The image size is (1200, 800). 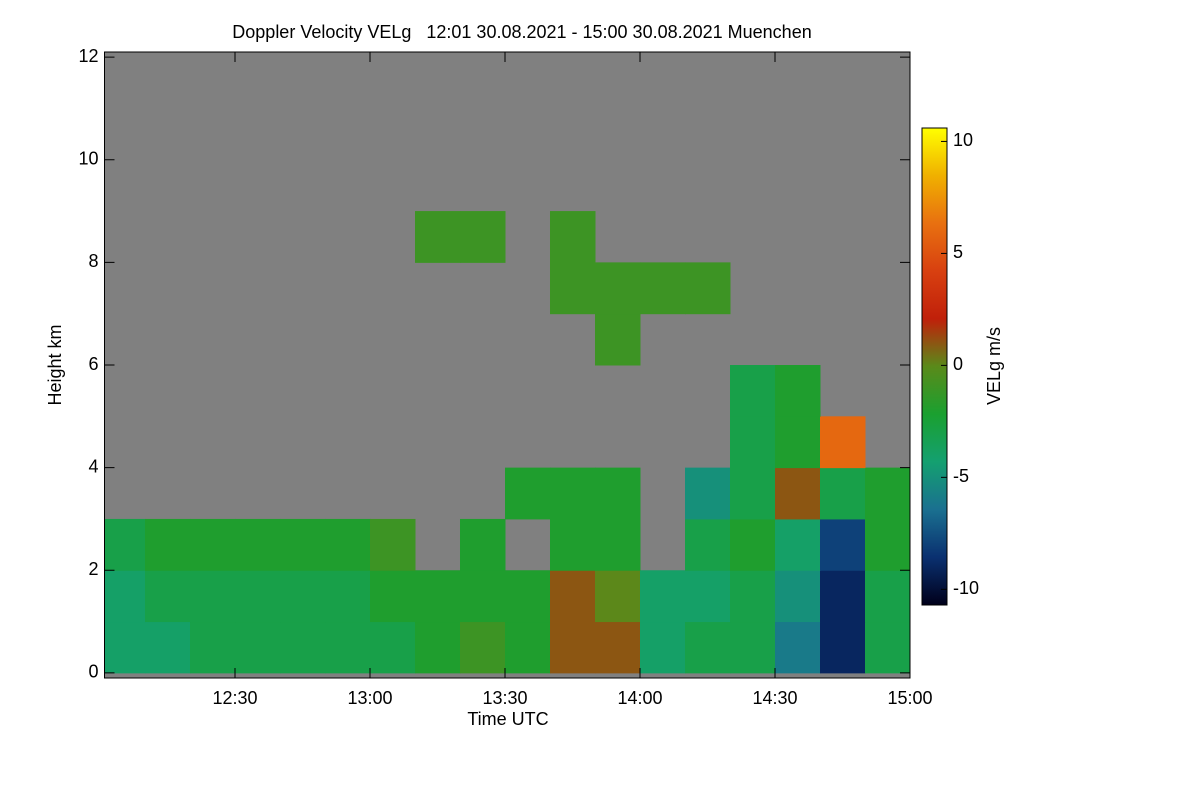 I want to click on colorbar-tick-label: -10, so click(x=966, y=588).